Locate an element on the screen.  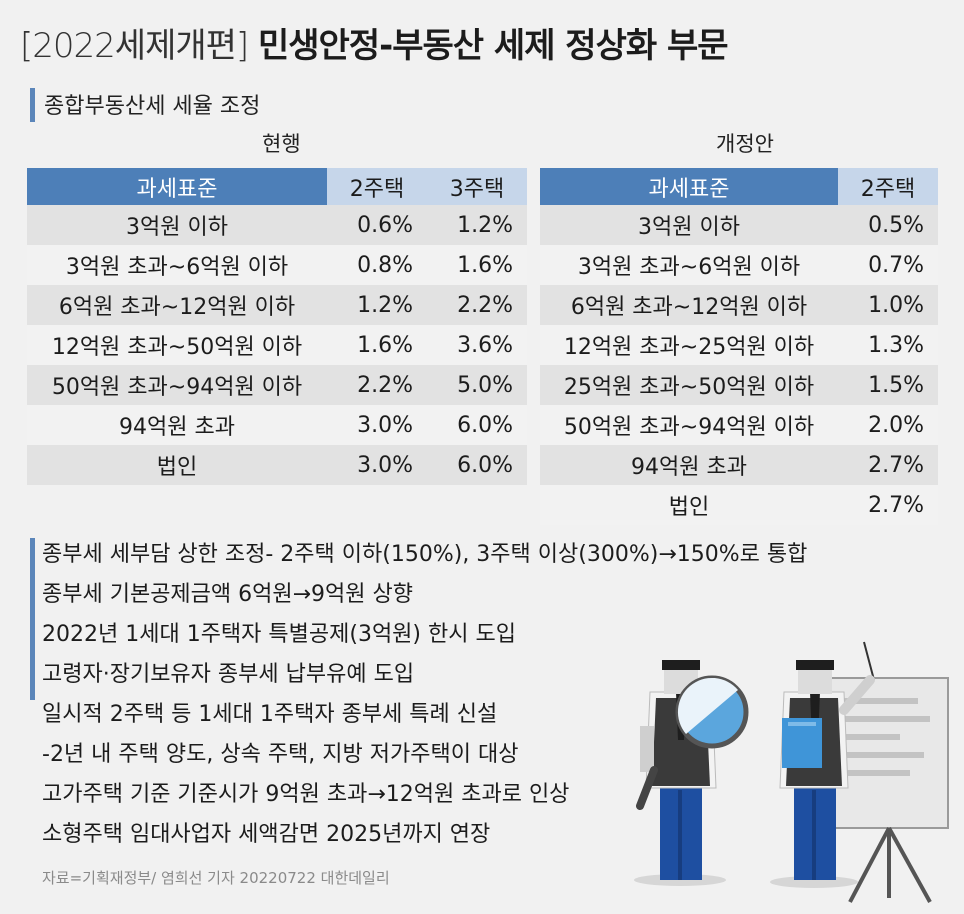
table-row: 법인 2.7% is located at coordinates (739, 505).